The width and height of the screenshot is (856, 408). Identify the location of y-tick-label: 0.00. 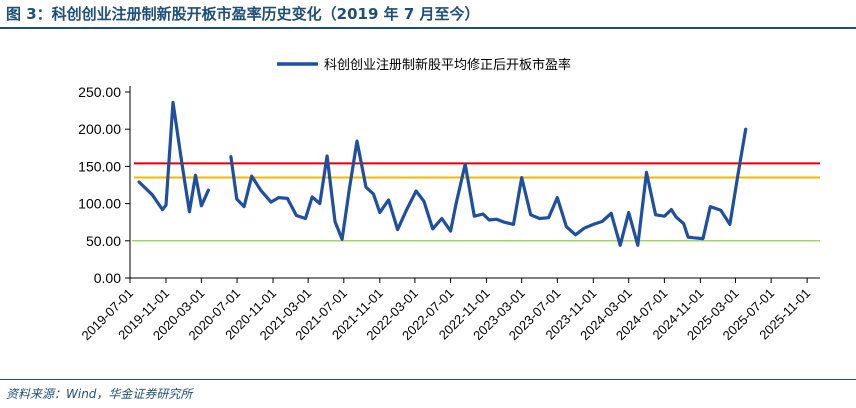
(107, 278).